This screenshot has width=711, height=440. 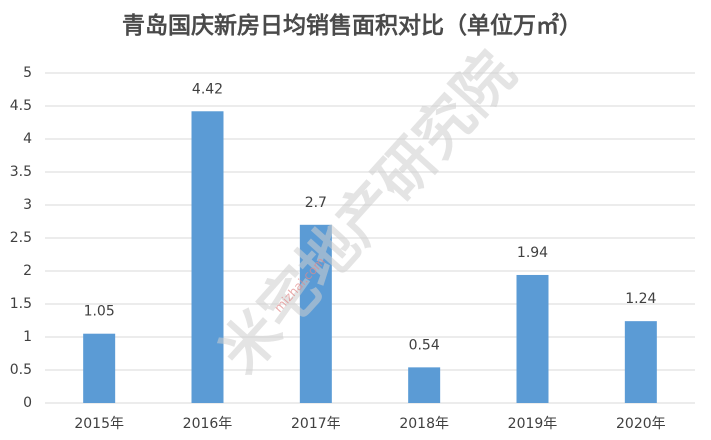 What do you see at coordinates (99, 312) in the screenshot?
I see `data-label: 1.05` at bounding box center [99, 312].